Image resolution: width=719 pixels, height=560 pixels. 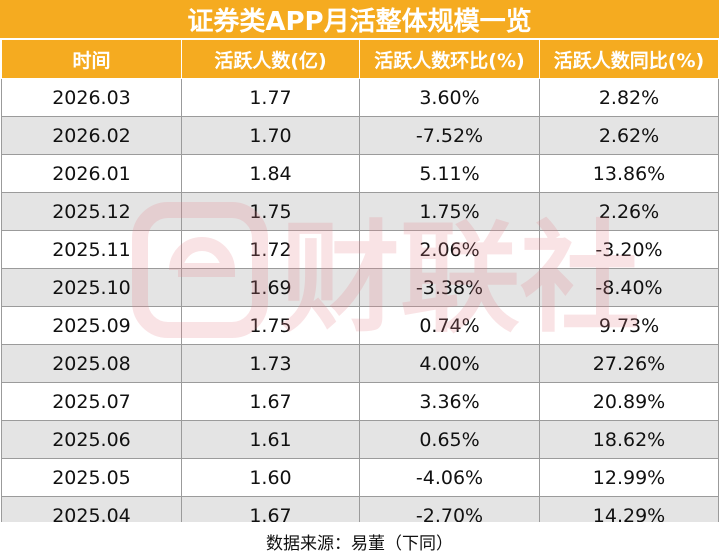 What do you see at coordinates (449, 363) in the screenshot?
I see `cell-mom: 4.00%` at bounding box center [449, 363].